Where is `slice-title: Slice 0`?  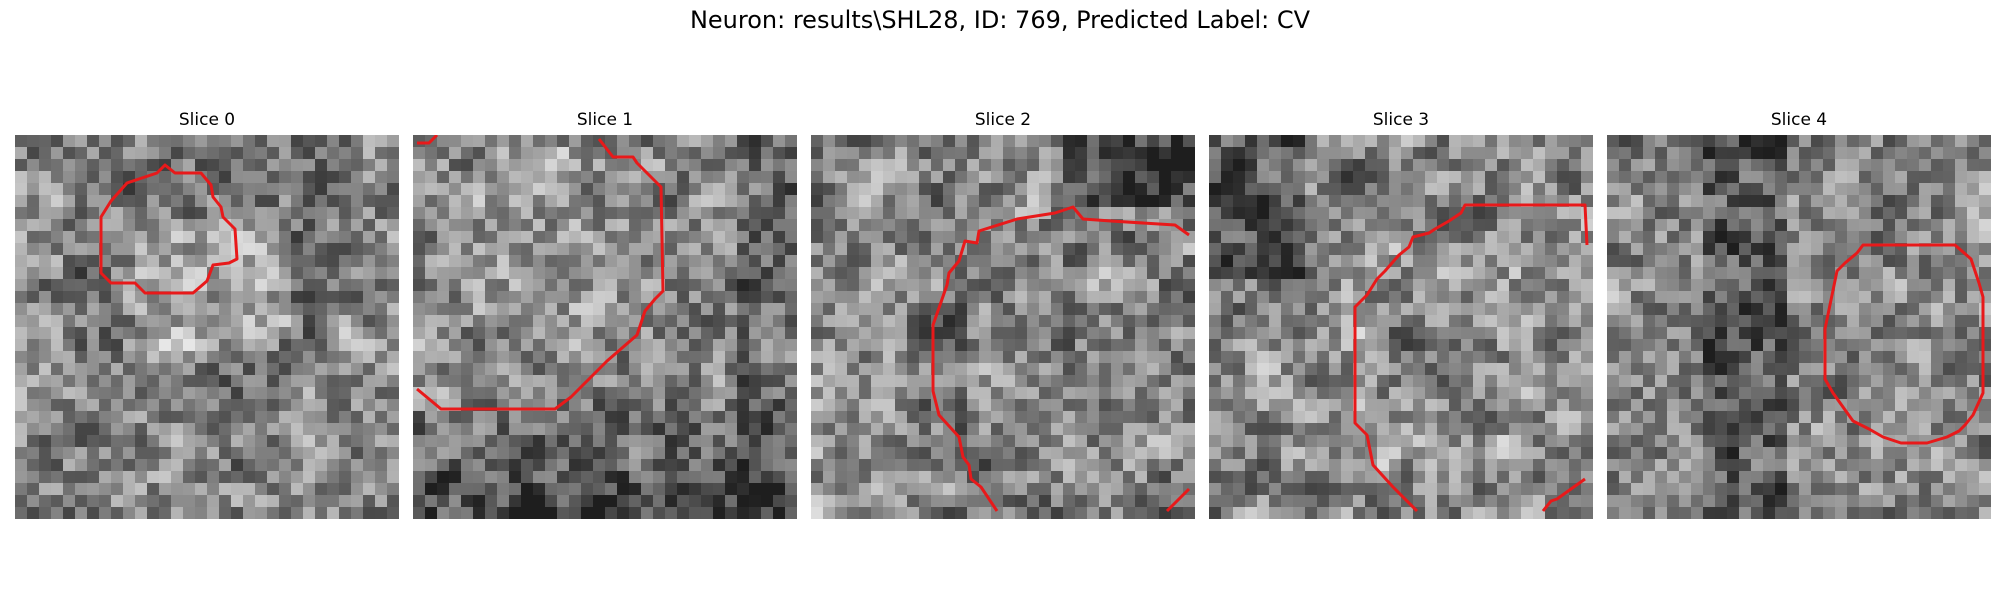 slice-title: Slice 0 is located at coordinates (207, 120).